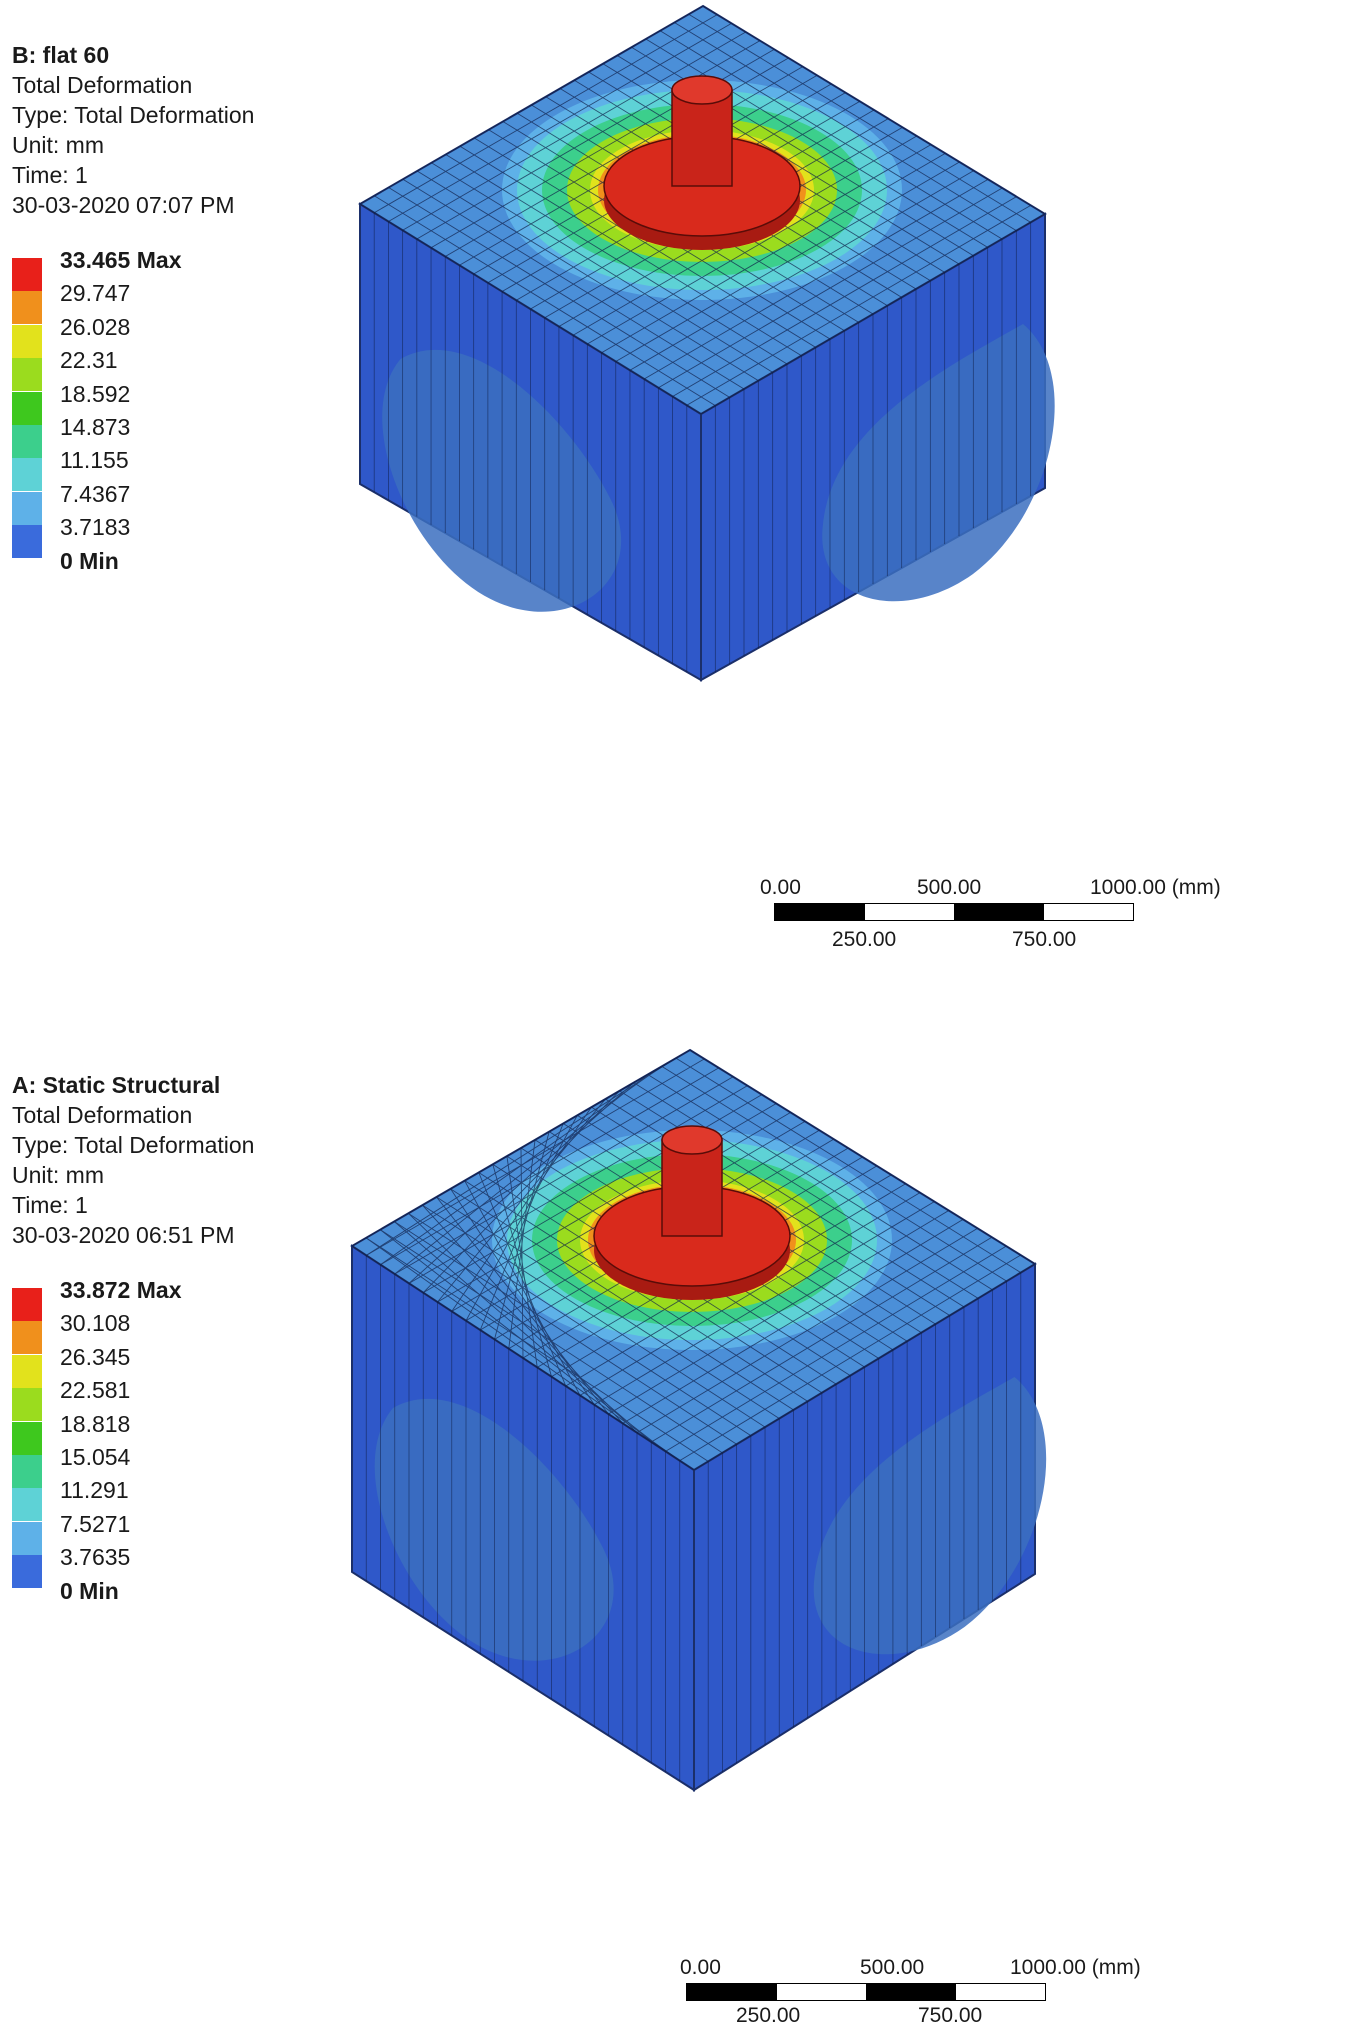 This screenshot has height=2044, width=1358. What do you see at coordinates (95, 493) in the screenshot?
I see `legend-label: 7.4367` at bounding box center [95, 493].